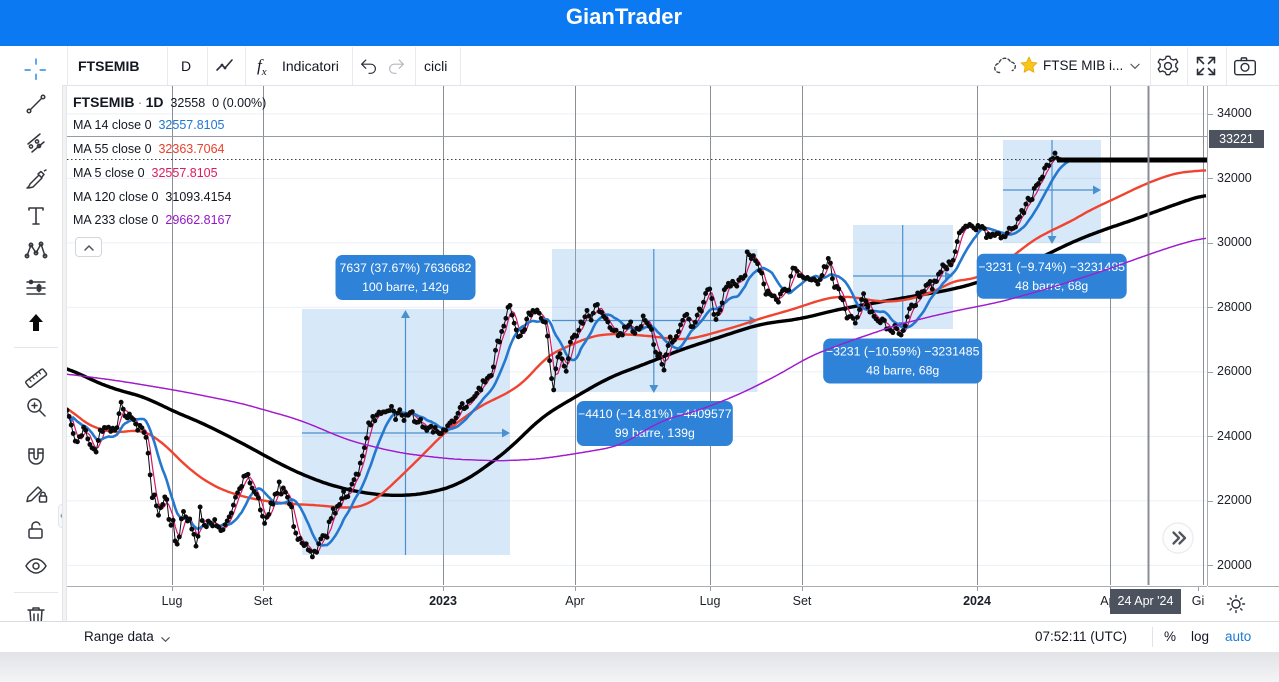 This screenshot has width=1279, height=682. Describe the element at coordinates (655, 433) in the screenshot. I see `svg-text: 99 barre, 139g` at that location.